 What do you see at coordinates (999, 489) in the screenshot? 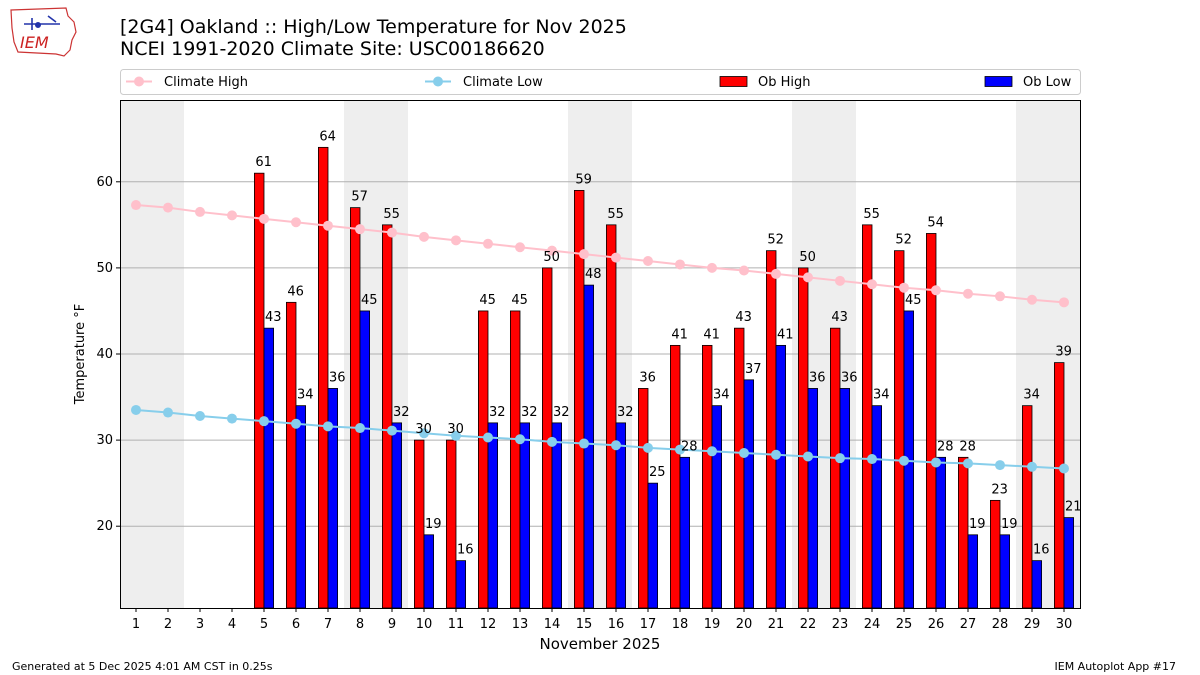
I see `ob-high-label: 23` at bounding box center [999, 489].